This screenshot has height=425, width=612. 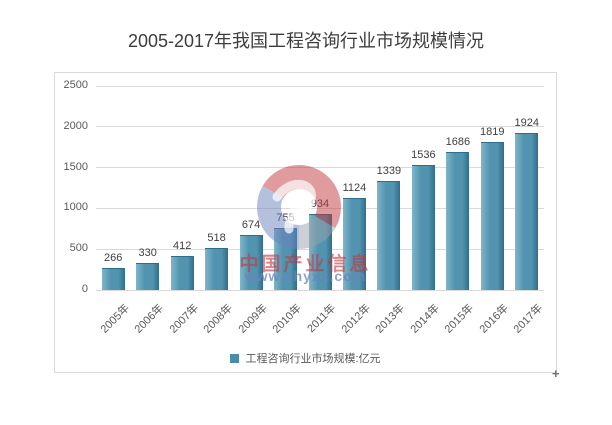 What do you see at coordinates (389, 170) in the screenshot?
I see `bar-value-label: 1339` at bounding box center [389, 170].